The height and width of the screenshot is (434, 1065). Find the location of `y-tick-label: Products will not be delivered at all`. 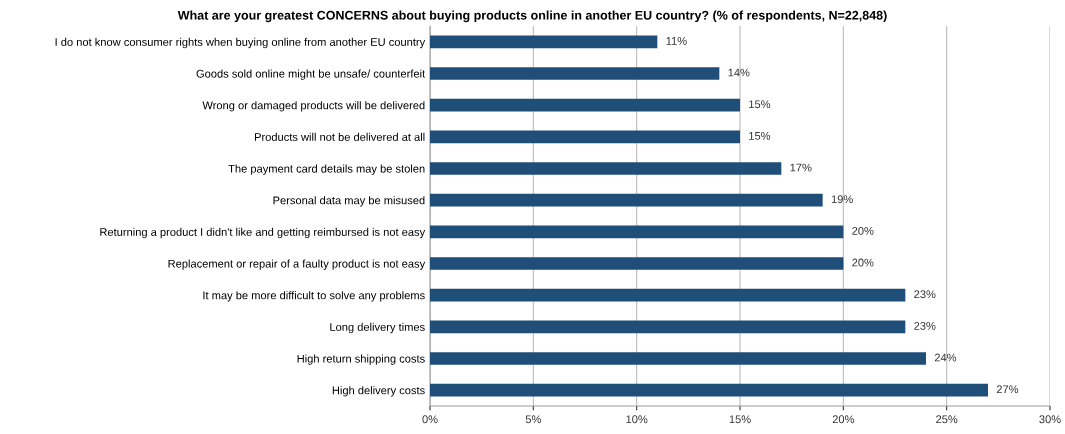

y-tick-label: Products will not be delivered at all is located at coordinates (339, 136).